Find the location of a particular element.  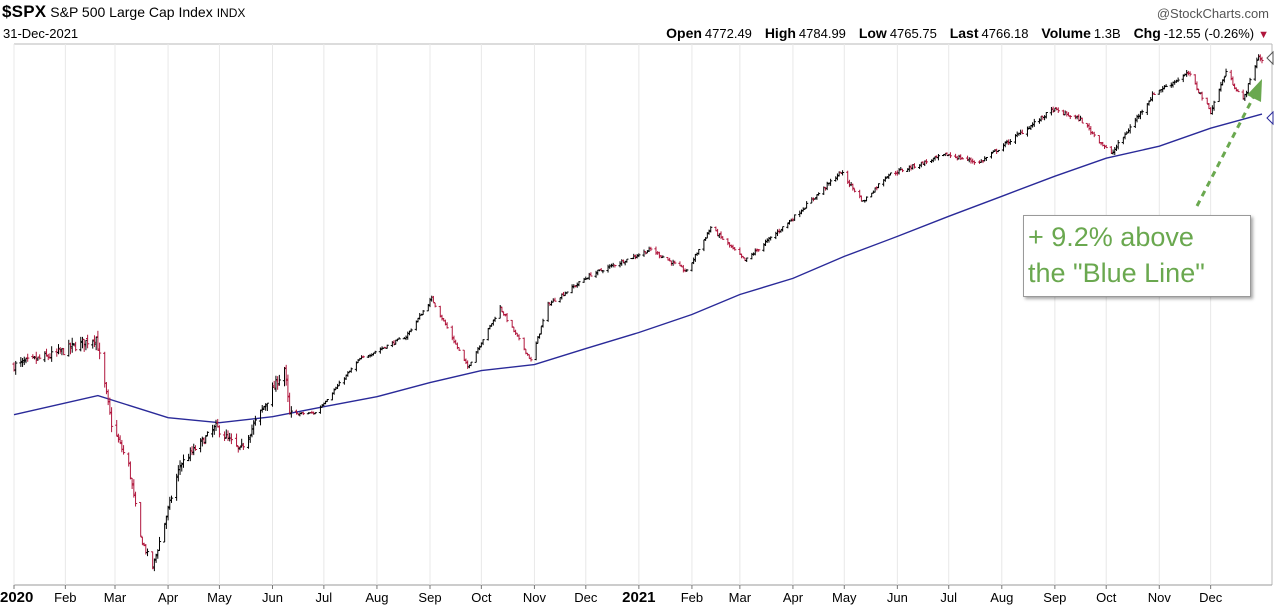

x-tick-label: Dec is located at coordinates (586, 597).